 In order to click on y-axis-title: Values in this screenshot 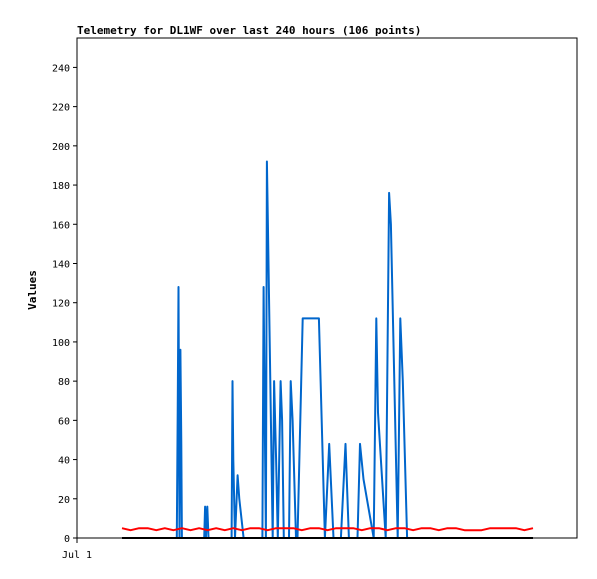, I will do `click(32, 290)`.